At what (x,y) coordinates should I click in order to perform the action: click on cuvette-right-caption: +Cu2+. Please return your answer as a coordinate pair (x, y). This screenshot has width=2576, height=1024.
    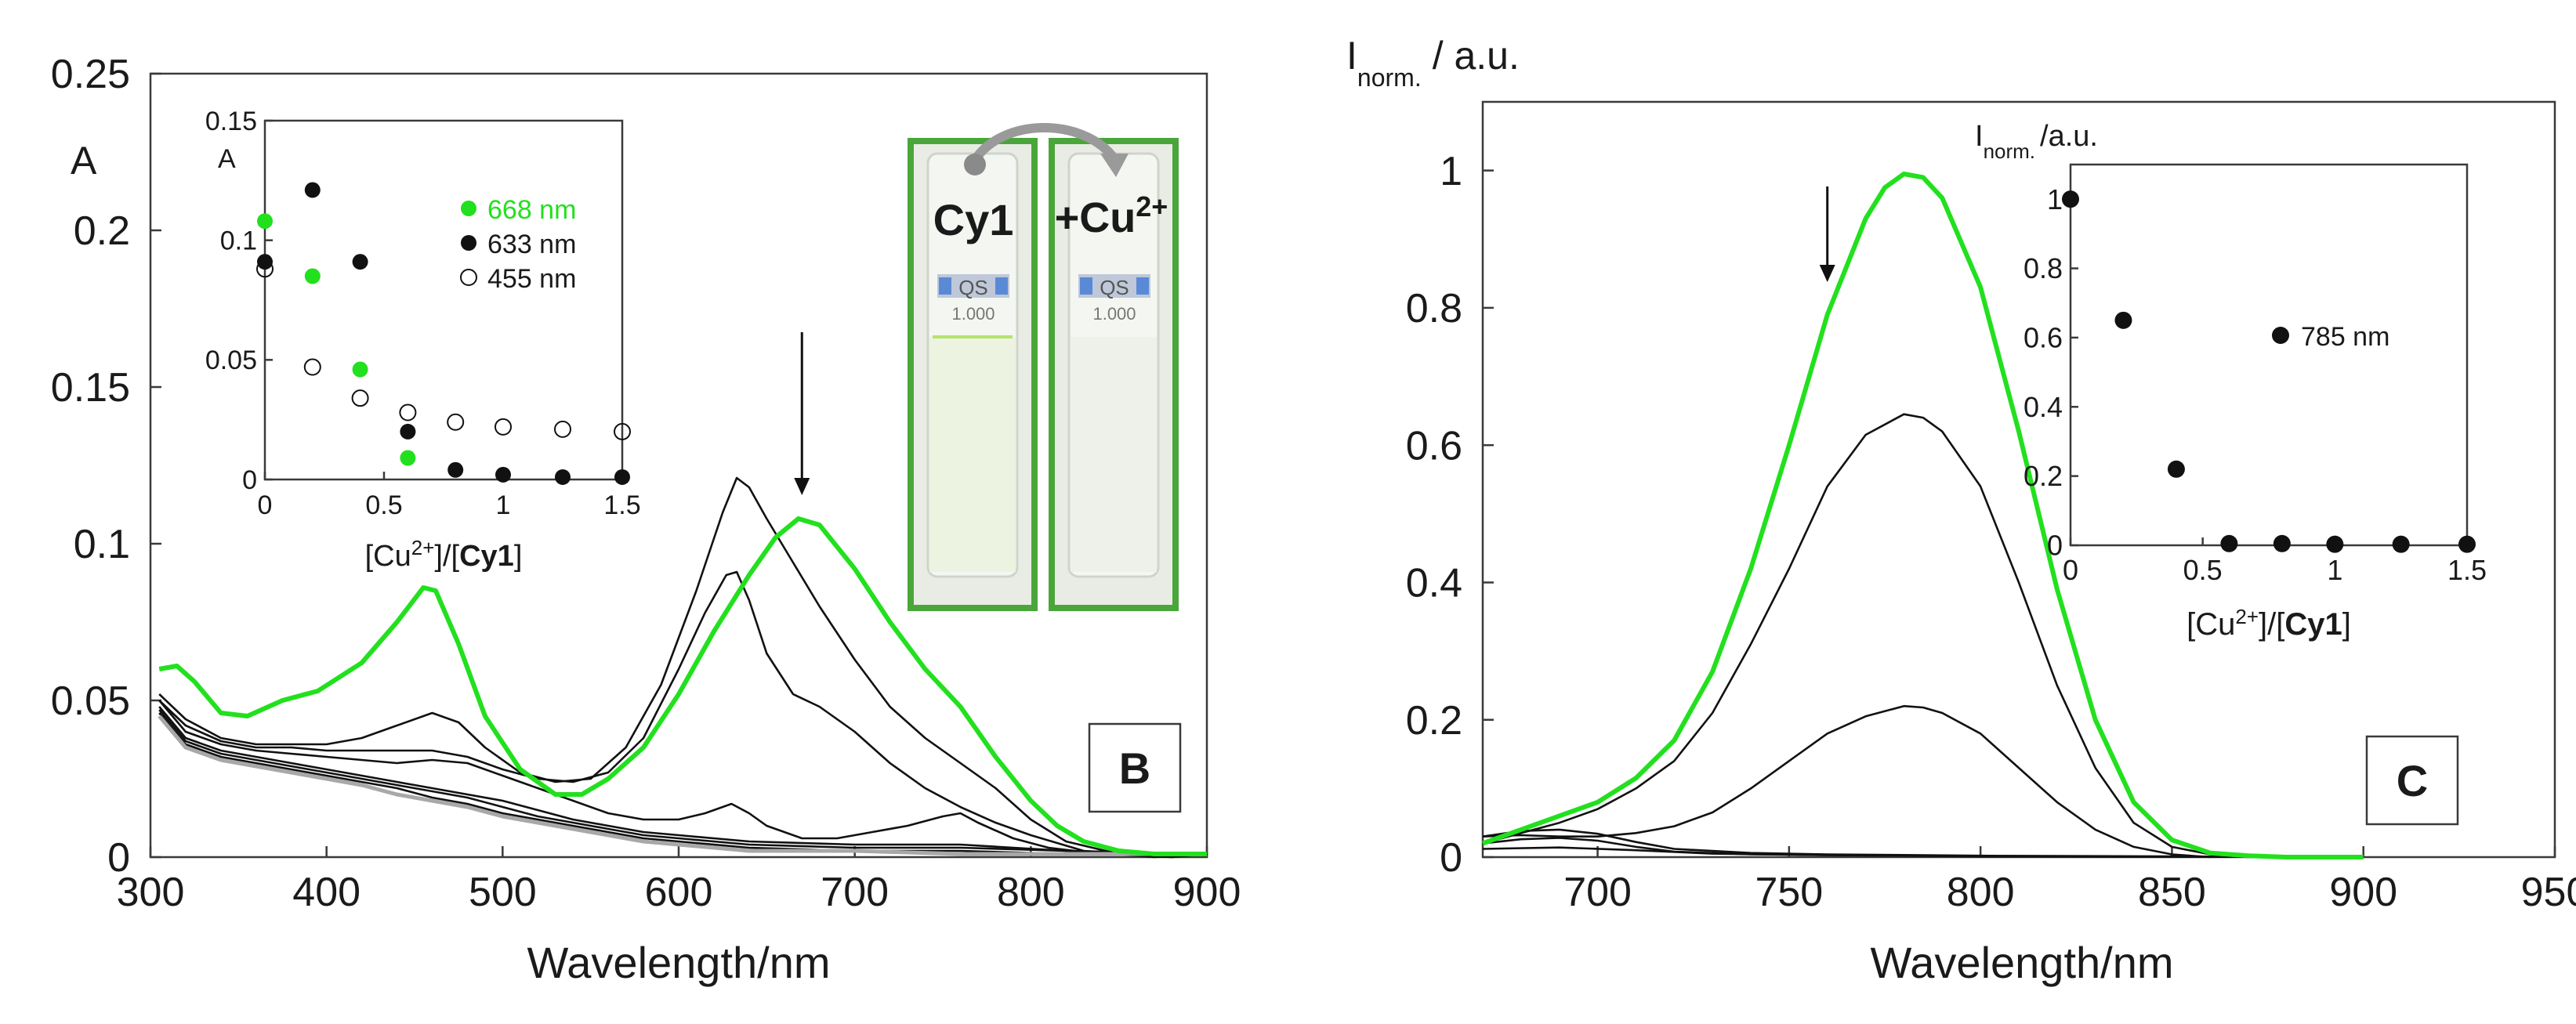
    Looking at the image, I should click on (1111, 215).